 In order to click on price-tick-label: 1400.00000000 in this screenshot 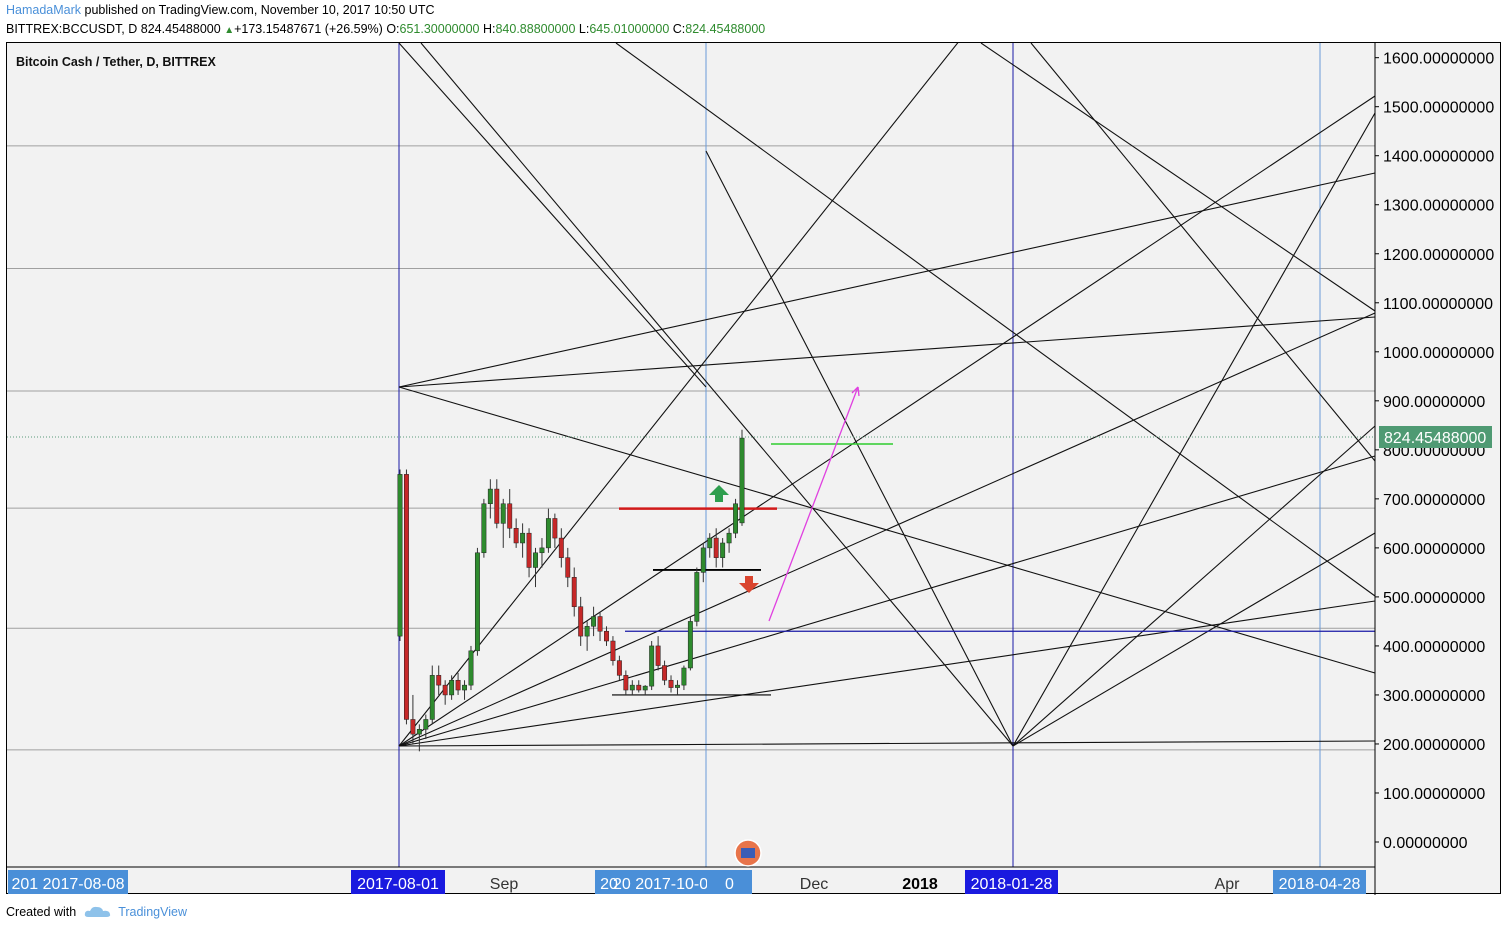, I will do `click(1438, 157)`.